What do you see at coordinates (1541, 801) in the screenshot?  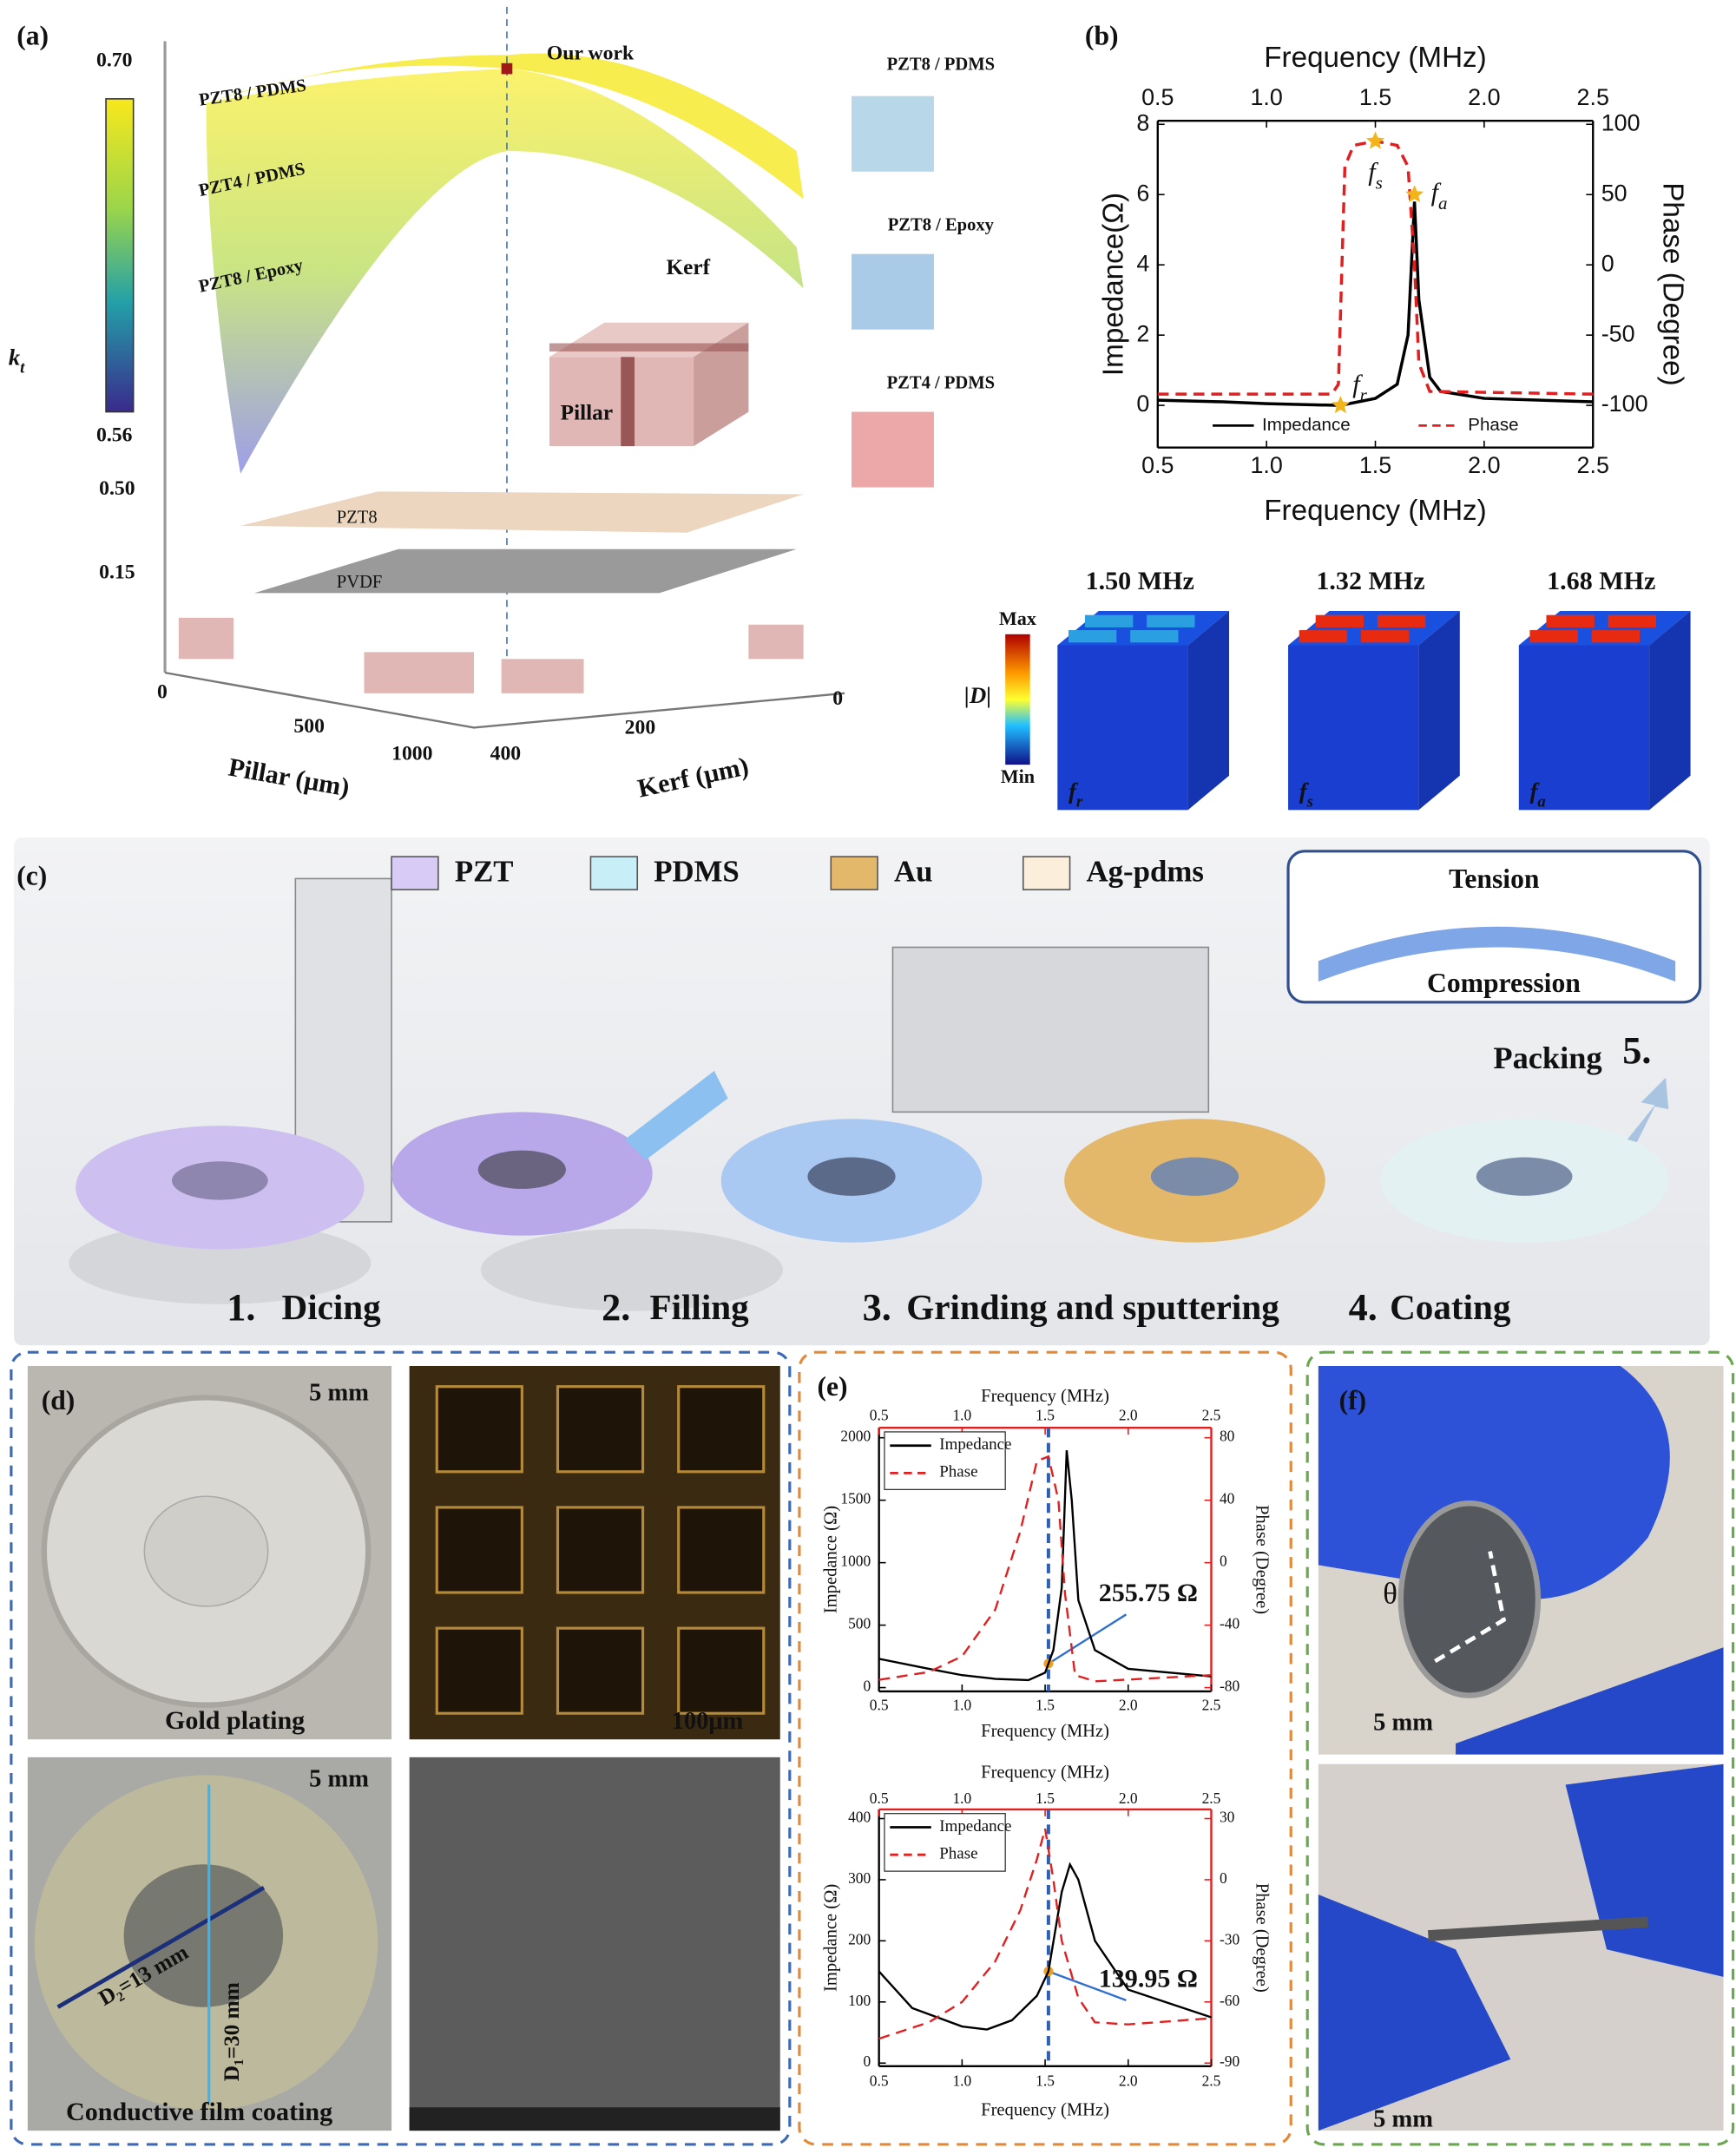 I see `mode-symbol-sub: a` at bounding box center [1541, 801].